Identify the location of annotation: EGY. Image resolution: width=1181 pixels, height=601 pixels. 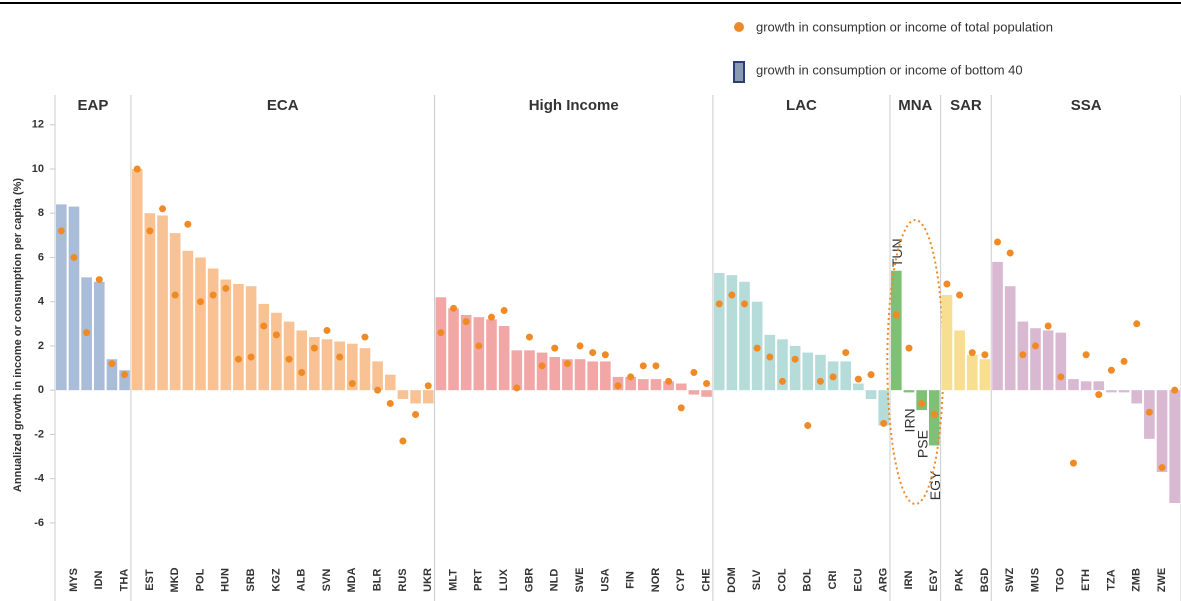
(935, 485).